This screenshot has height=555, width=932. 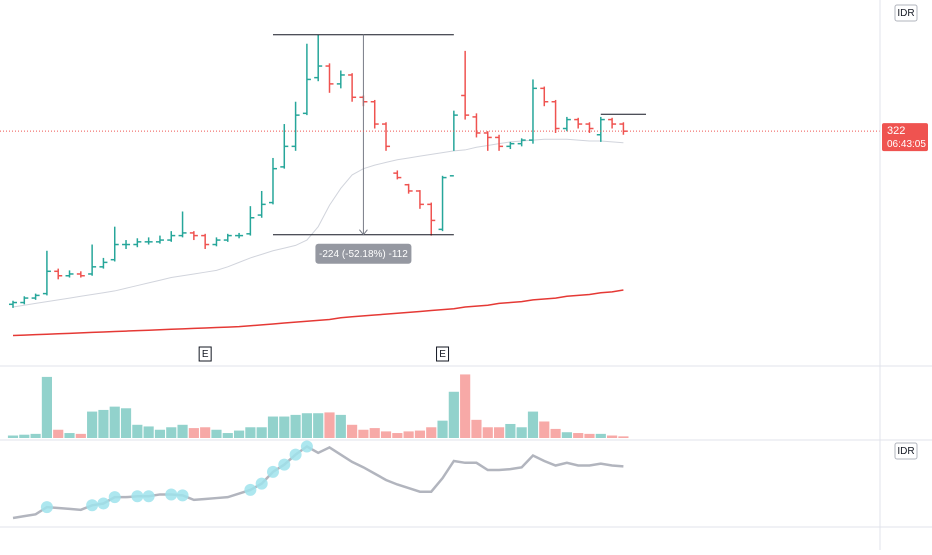 I want to click on measure-label-box, so click(x=363, y=253).